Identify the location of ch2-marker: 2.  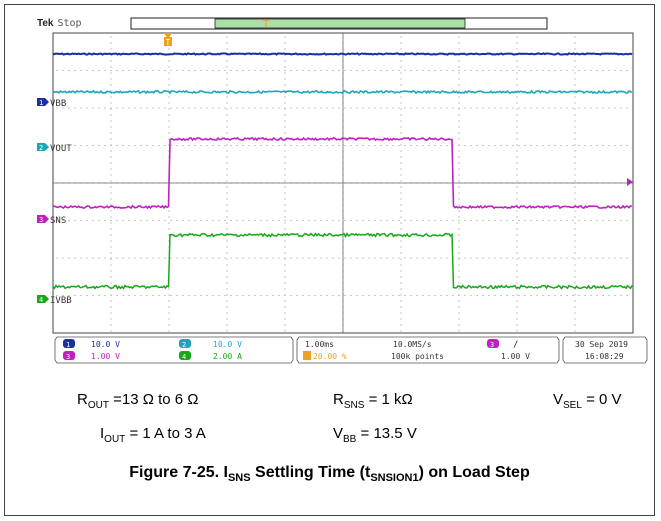
(43, 147).